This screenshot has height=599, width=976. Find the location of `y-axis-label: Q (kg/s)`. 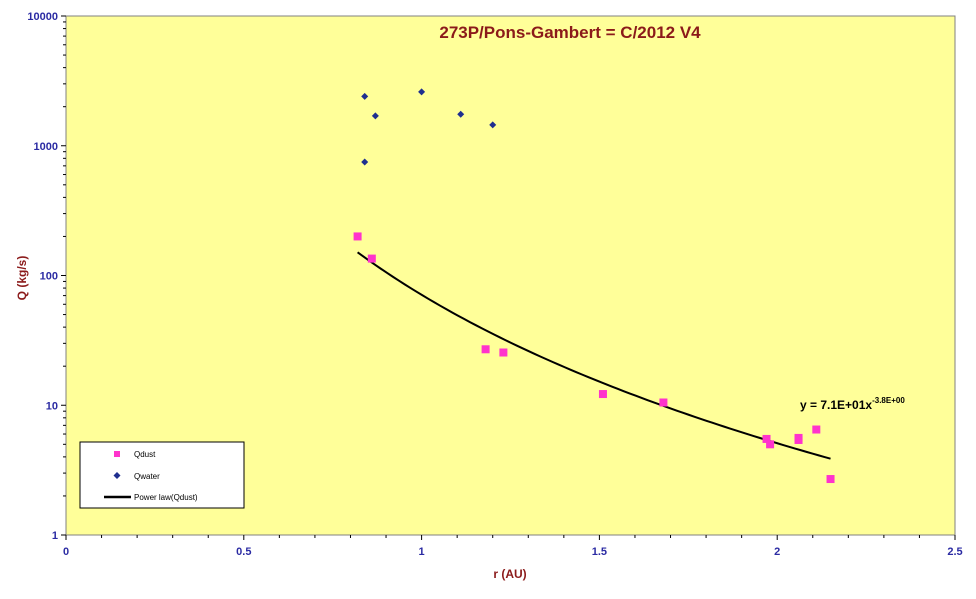

y-axis-label: Q (kg/s) is located at coordinates (22, 278).